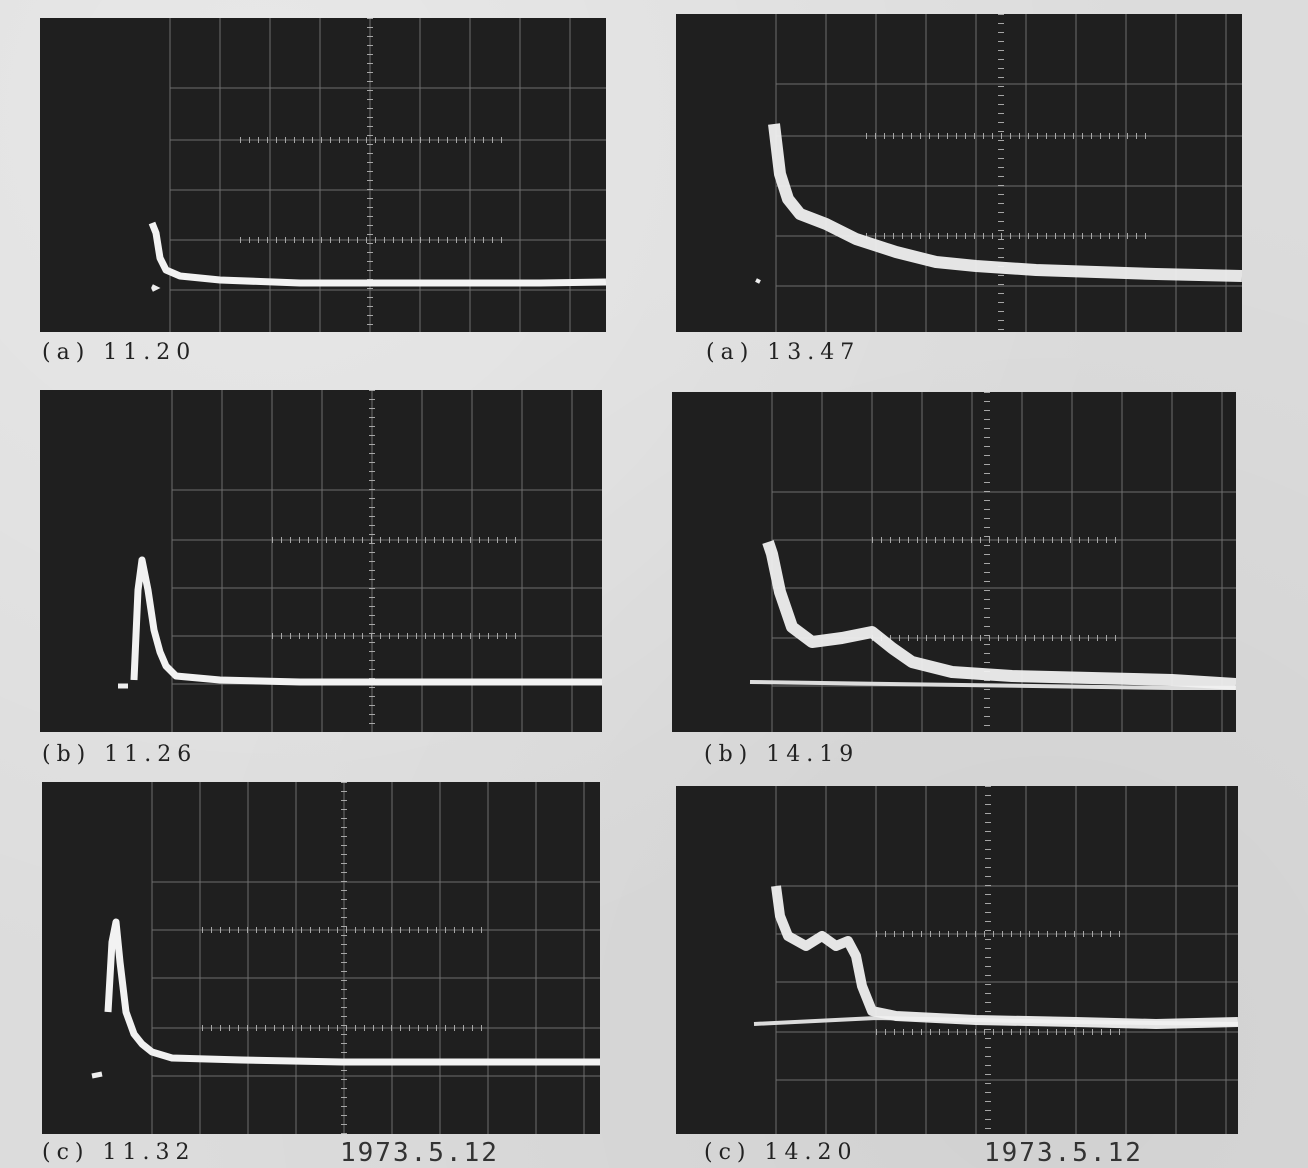 The image size is (1308, 1168). I want to click on oscilloscope-screen-a-left, so click(323, 175).